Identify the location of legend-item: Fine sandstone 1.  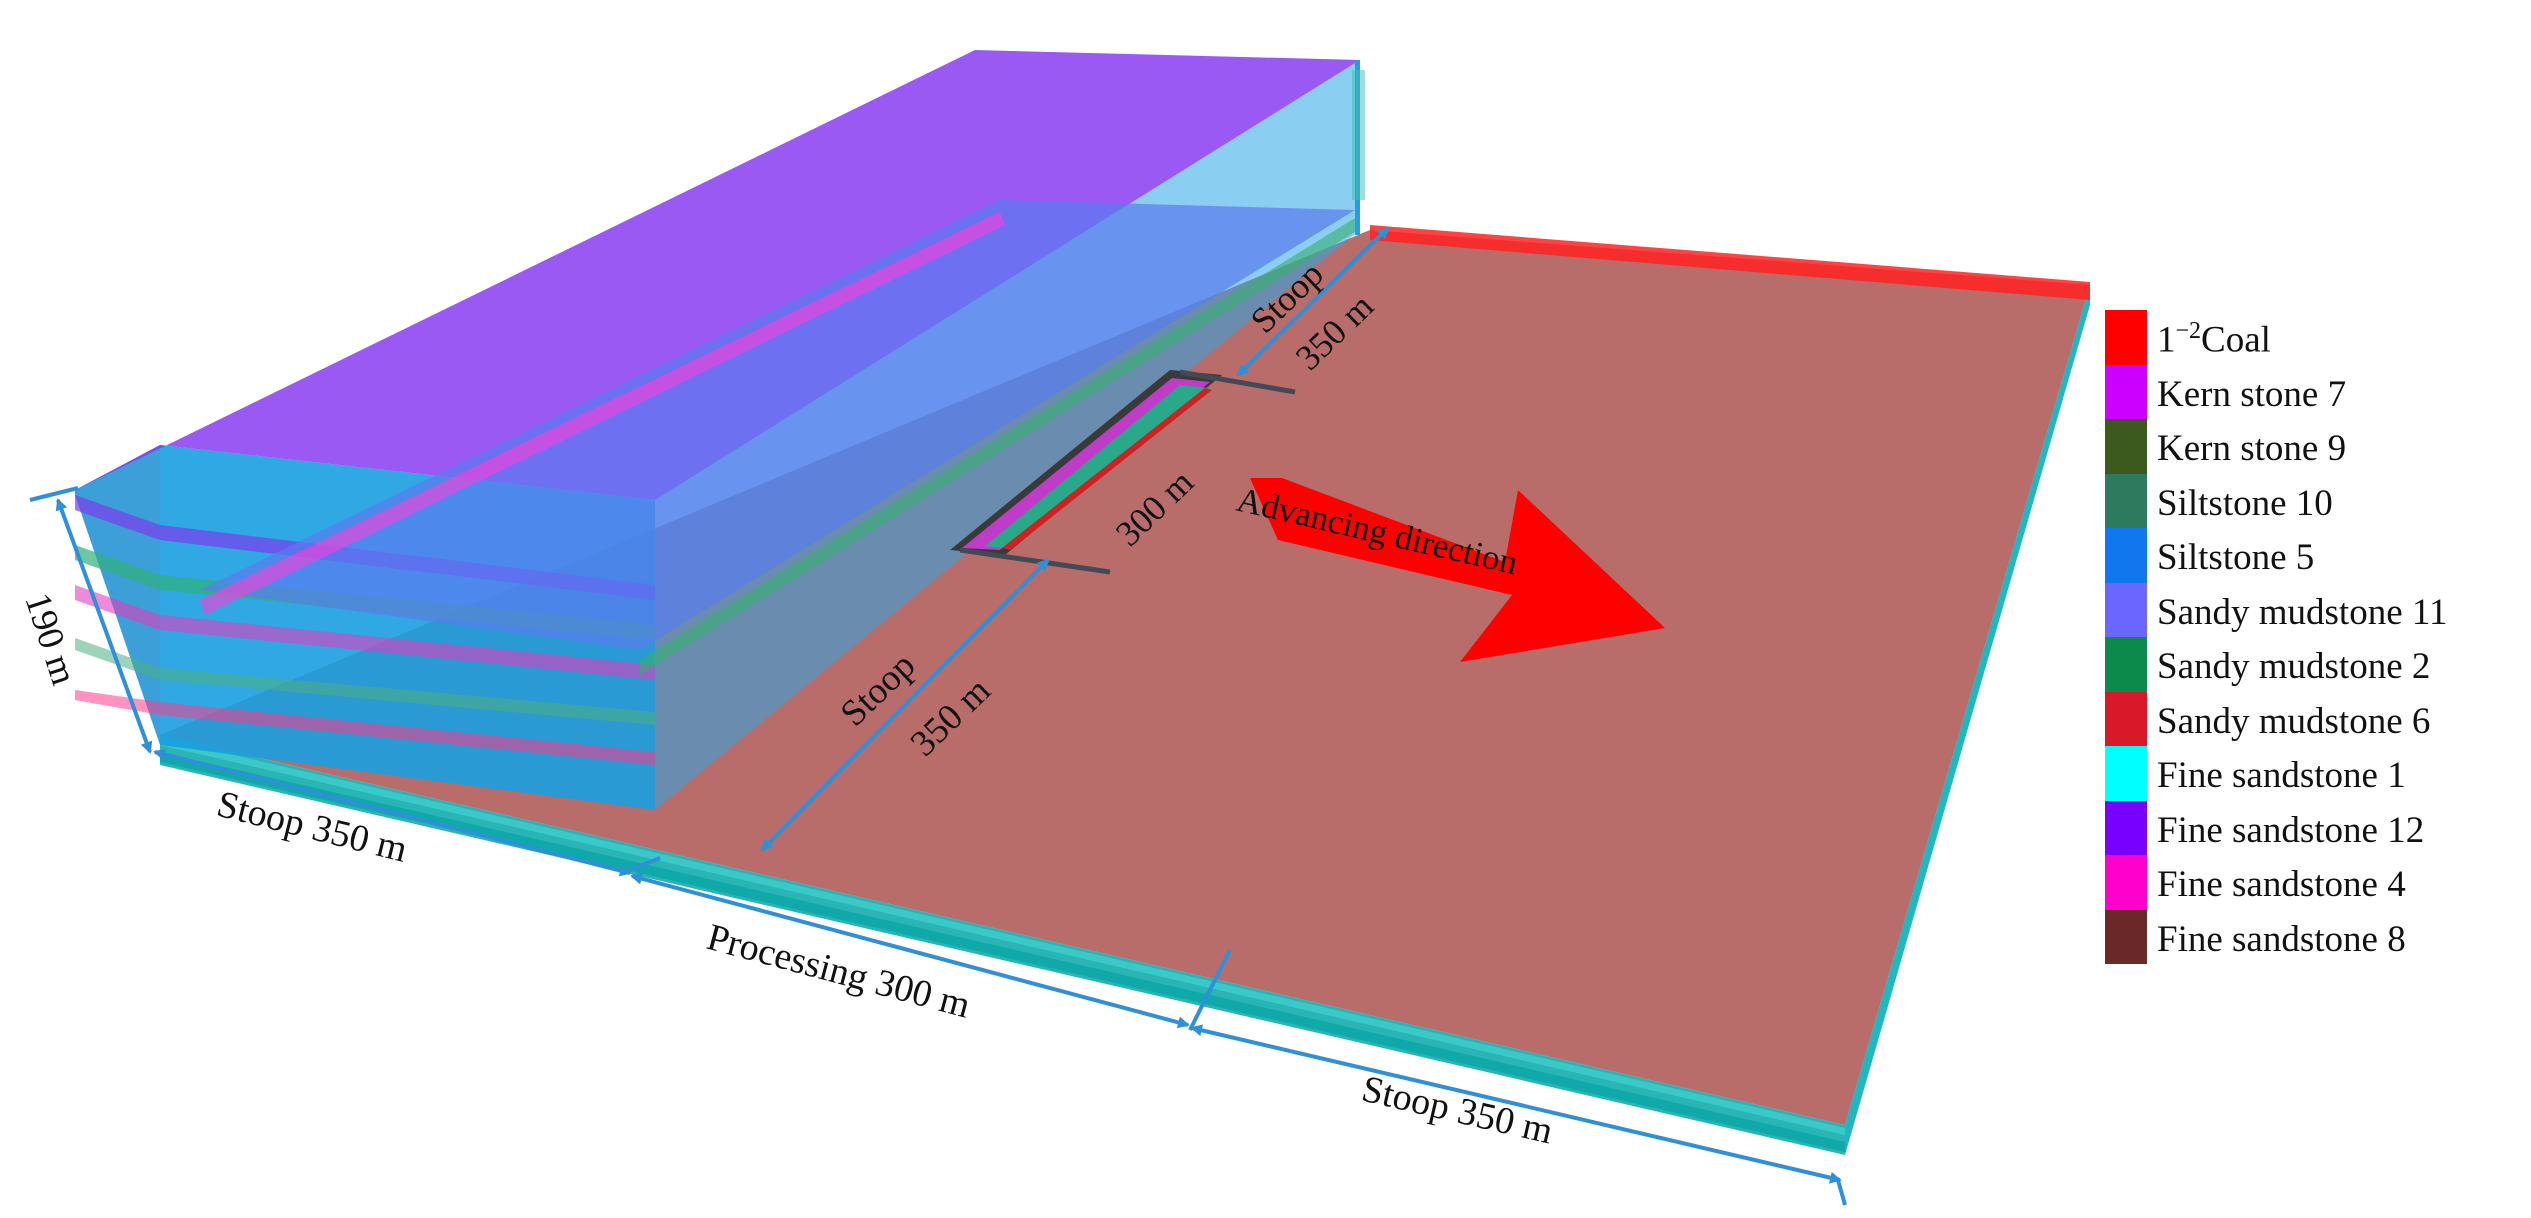
(2315, 773).